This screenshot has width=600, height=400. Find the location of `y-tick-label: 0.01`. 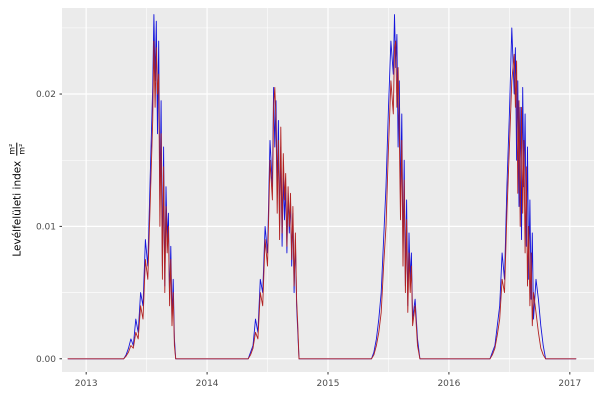

y-tick-label: 0.01 is located at coordinates (46, 227).